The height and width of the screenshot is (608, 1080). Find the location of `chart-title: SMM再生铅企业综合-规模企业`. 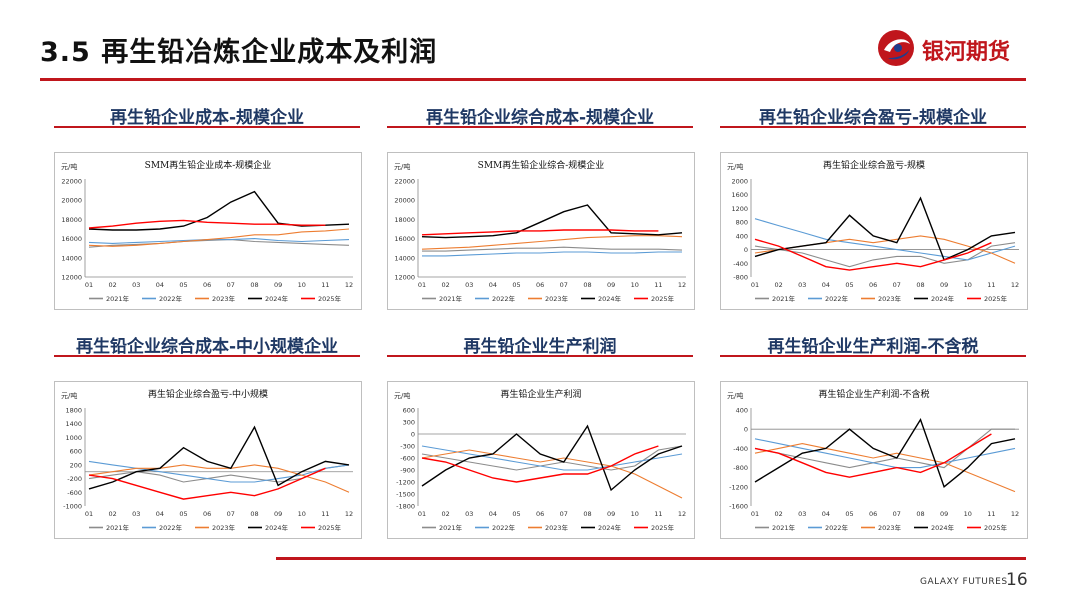

chart-title: SMM再生铅企业综合-规模企业 is located at coordinates (541, 165).